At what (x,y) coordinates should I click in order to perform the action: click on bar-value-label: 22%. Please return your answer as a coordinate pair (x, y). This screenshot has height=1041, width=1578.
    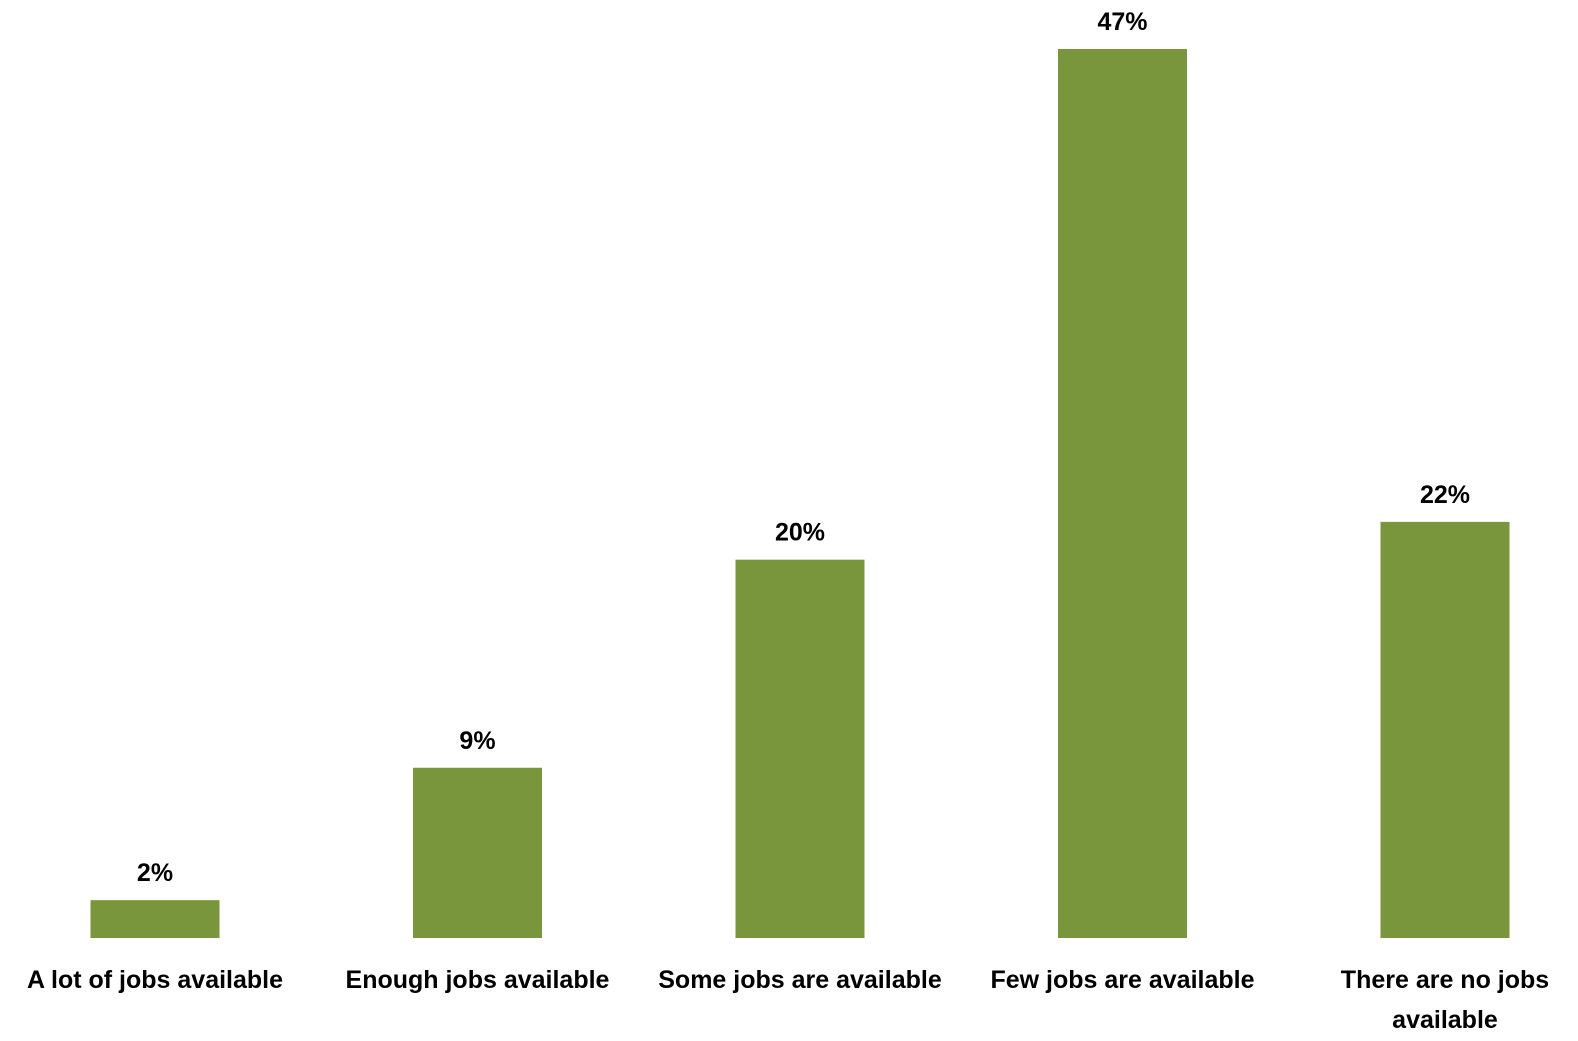
    Looking at the image, I should click on (1445, 495).